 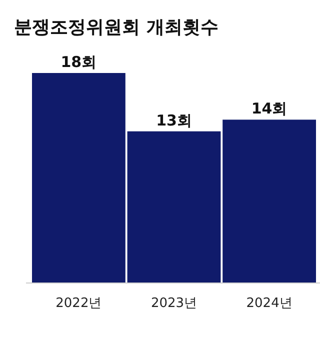 I want to click on x-tick-label: 2024년, so click(x=269, y=303).